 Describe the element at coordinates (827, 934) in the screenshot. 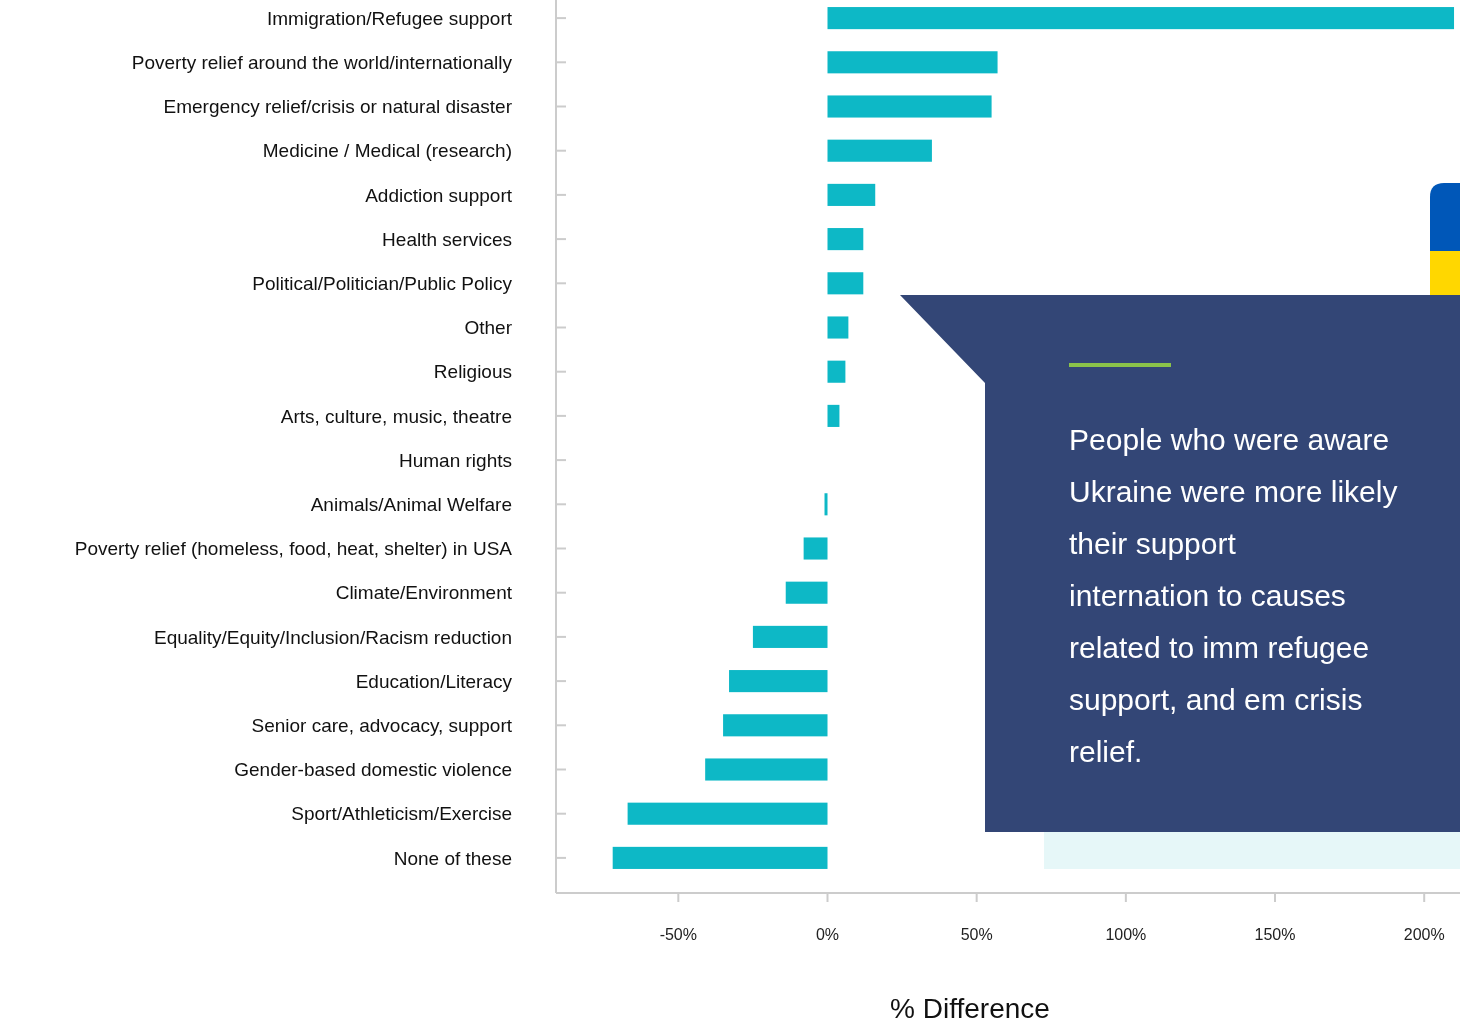

I see `x-tick-label: 0%` at that location.